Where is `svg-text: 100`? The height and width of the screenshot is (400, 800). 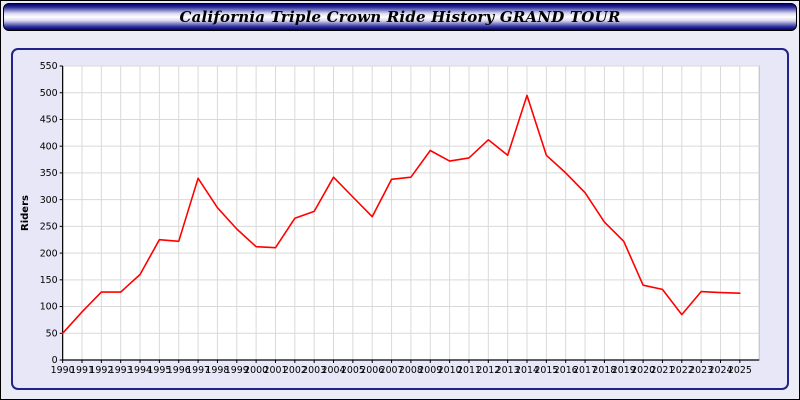 svg-text: 100 is located at coordinates (49, 307).